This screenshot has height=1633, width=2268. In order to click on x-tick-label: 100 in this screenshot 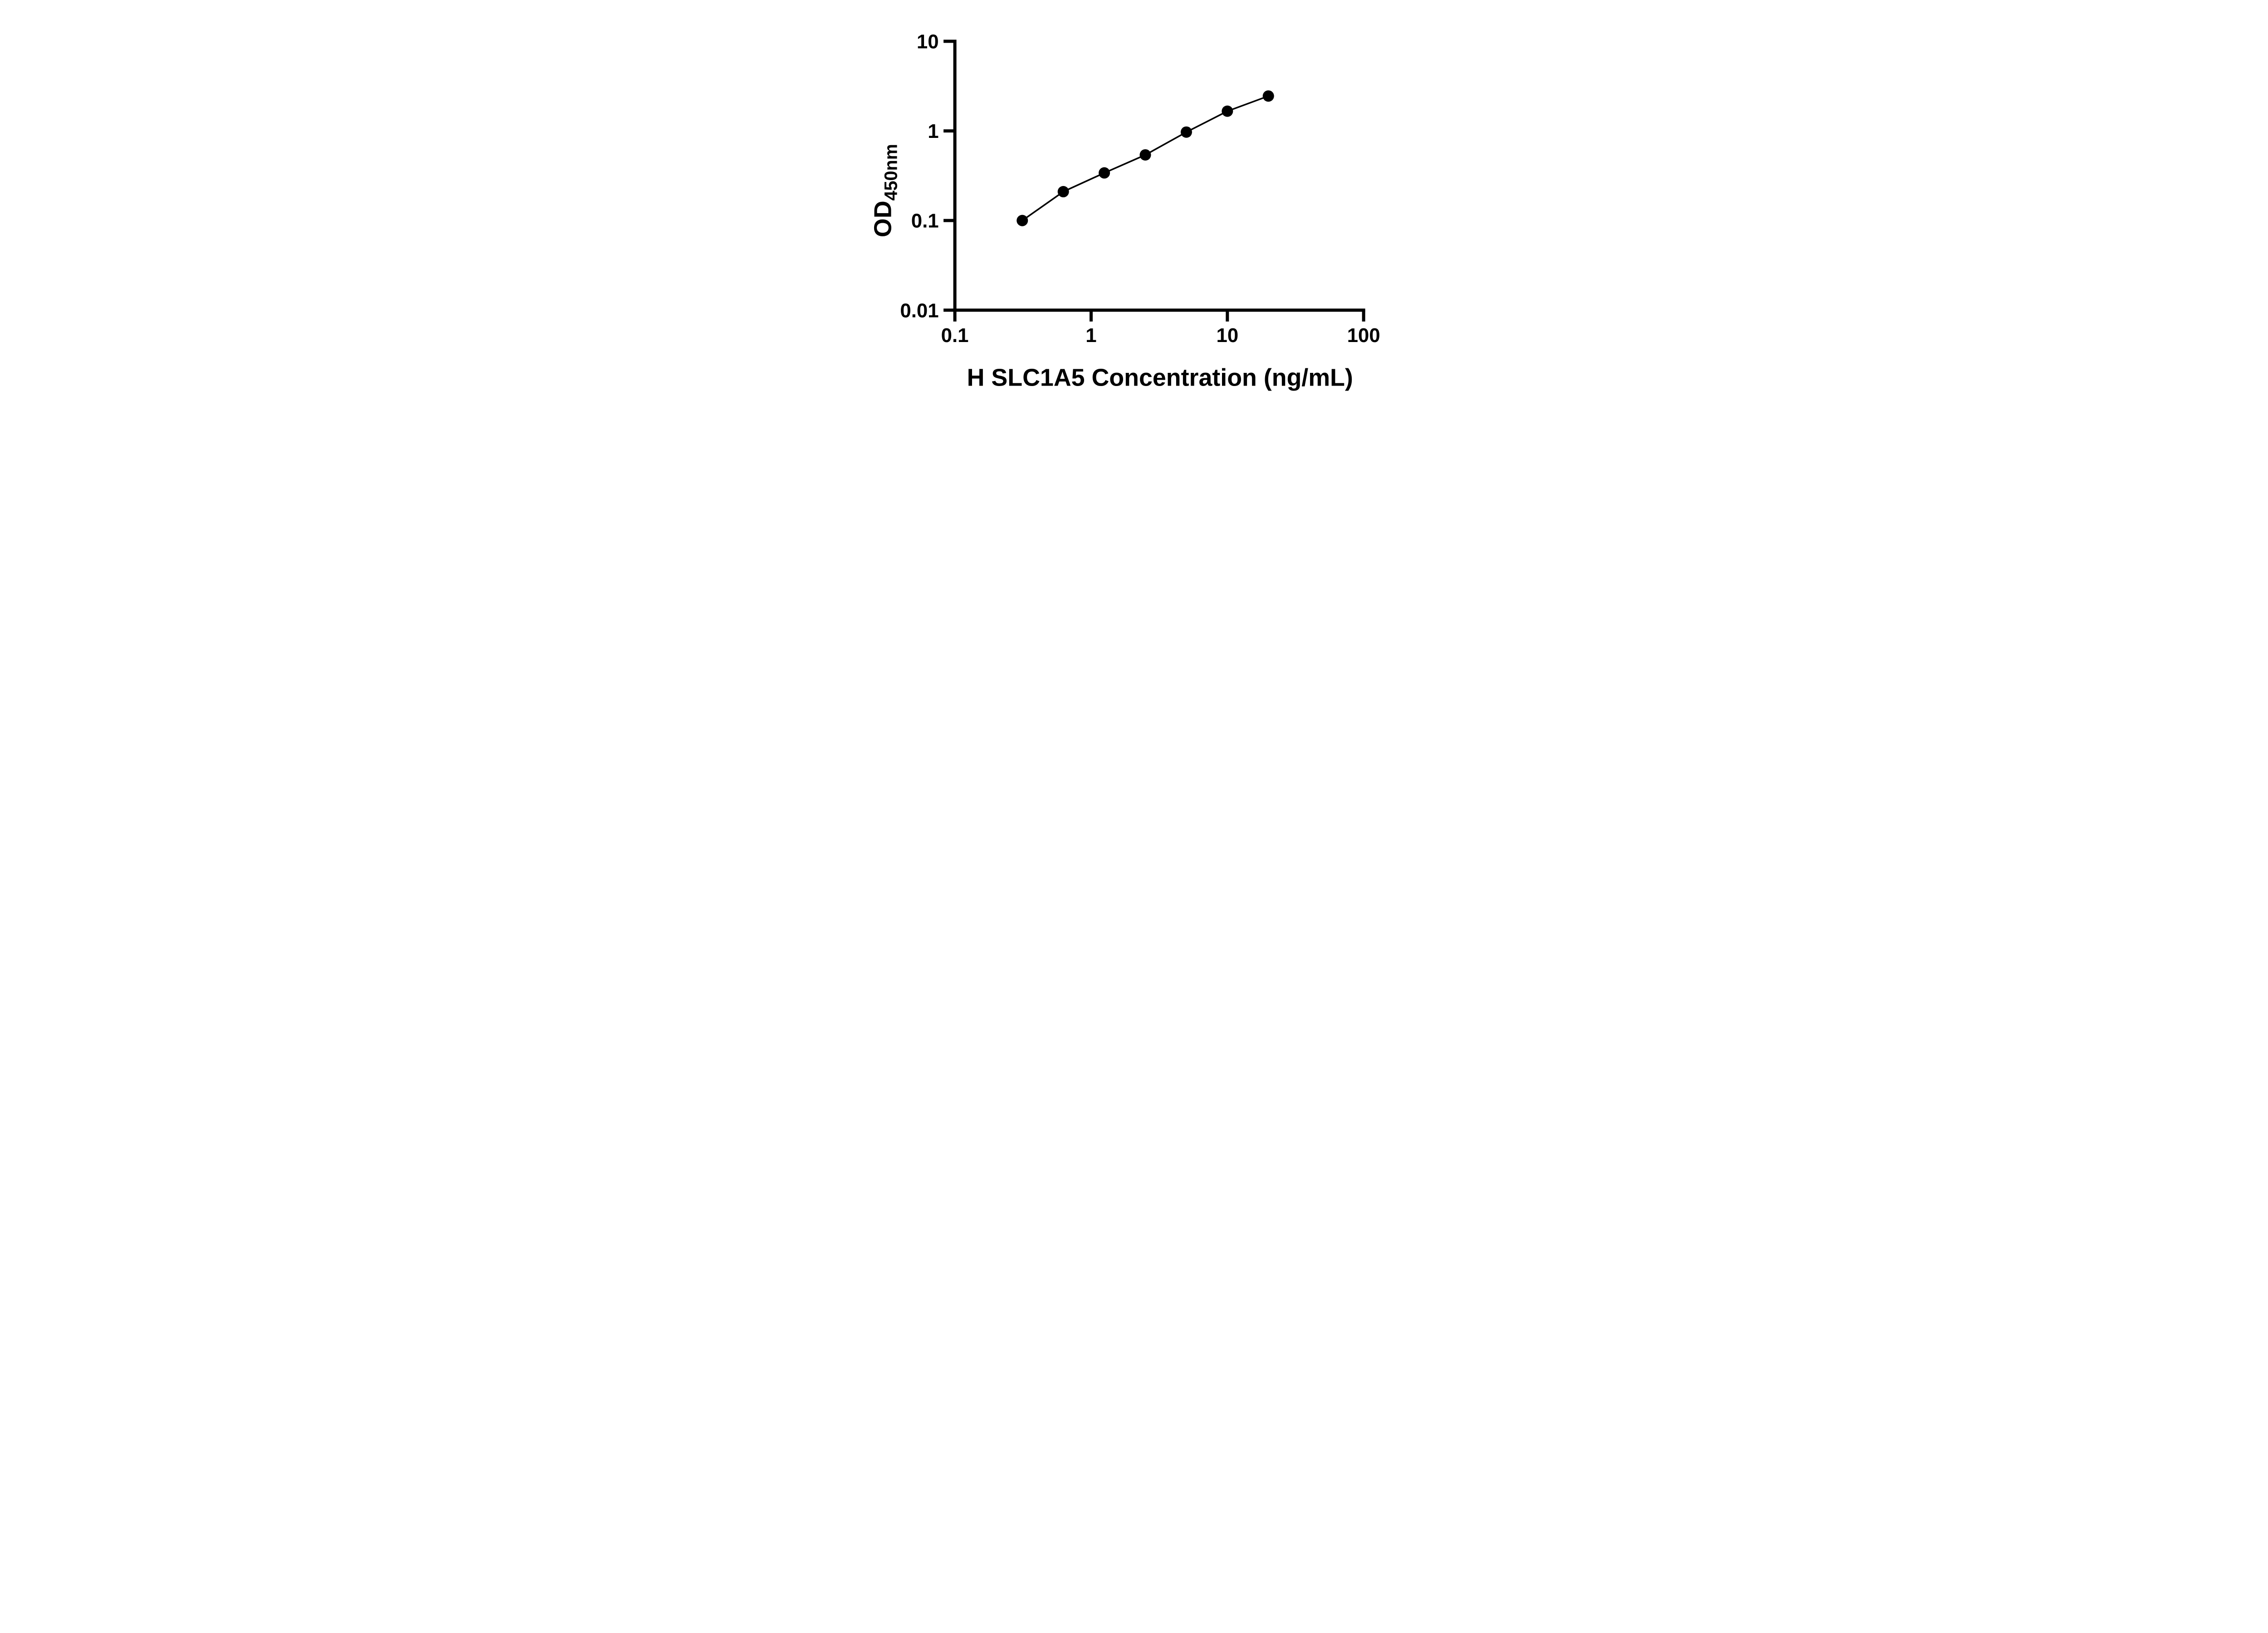, I will do `click(1364, 335)`.